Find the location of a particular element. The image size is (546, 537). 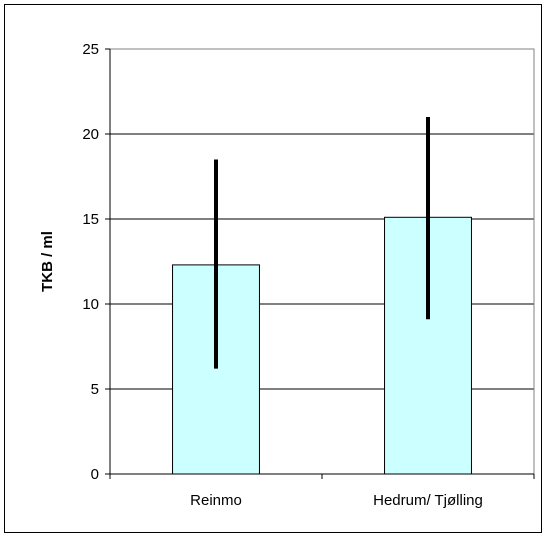

y-tick-label: 10 is located at coordinates (90, 304).